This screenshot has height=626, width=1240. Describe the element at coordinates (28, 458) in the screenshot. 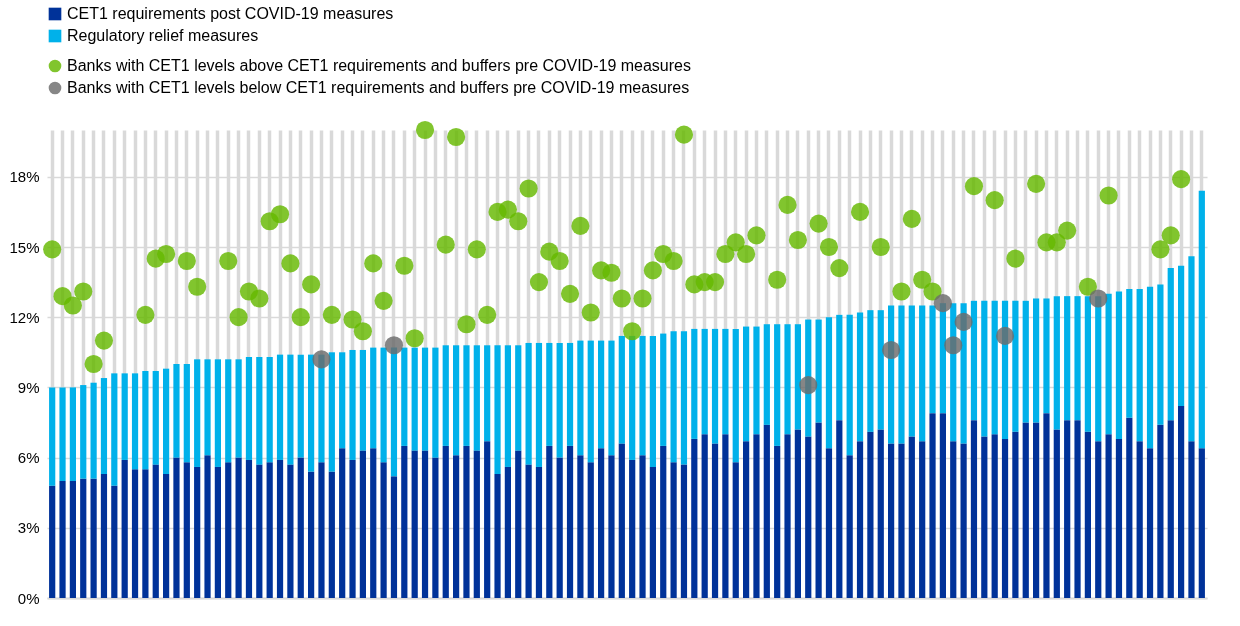

I see `y-tick-label: 6%` at that location.